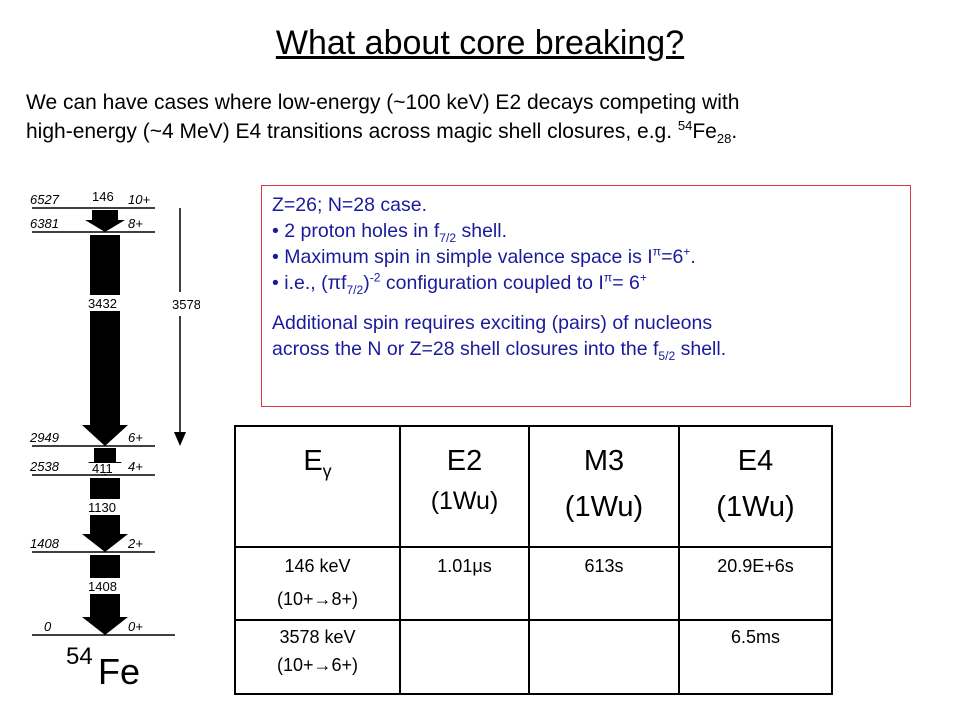  What do you see at coordinates (482, 231) in the screenshot?
I see `info-b1-post: shell.` at bounding box center [482, 231].